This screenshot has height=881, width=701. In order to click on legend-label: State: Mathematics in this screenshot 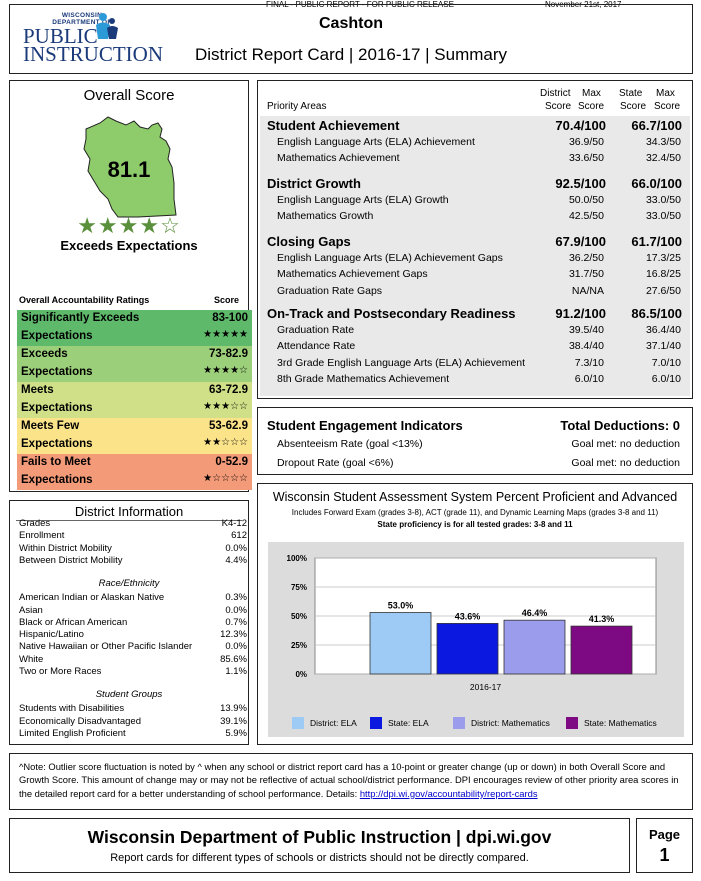, I will do `click(620, 723)`.